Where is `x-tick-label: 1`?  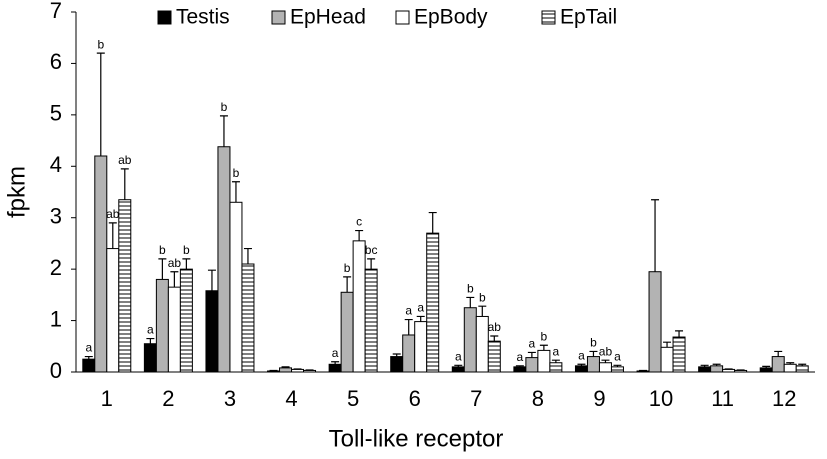
x-tick-label: 1 is located at coordinates (107, 398).